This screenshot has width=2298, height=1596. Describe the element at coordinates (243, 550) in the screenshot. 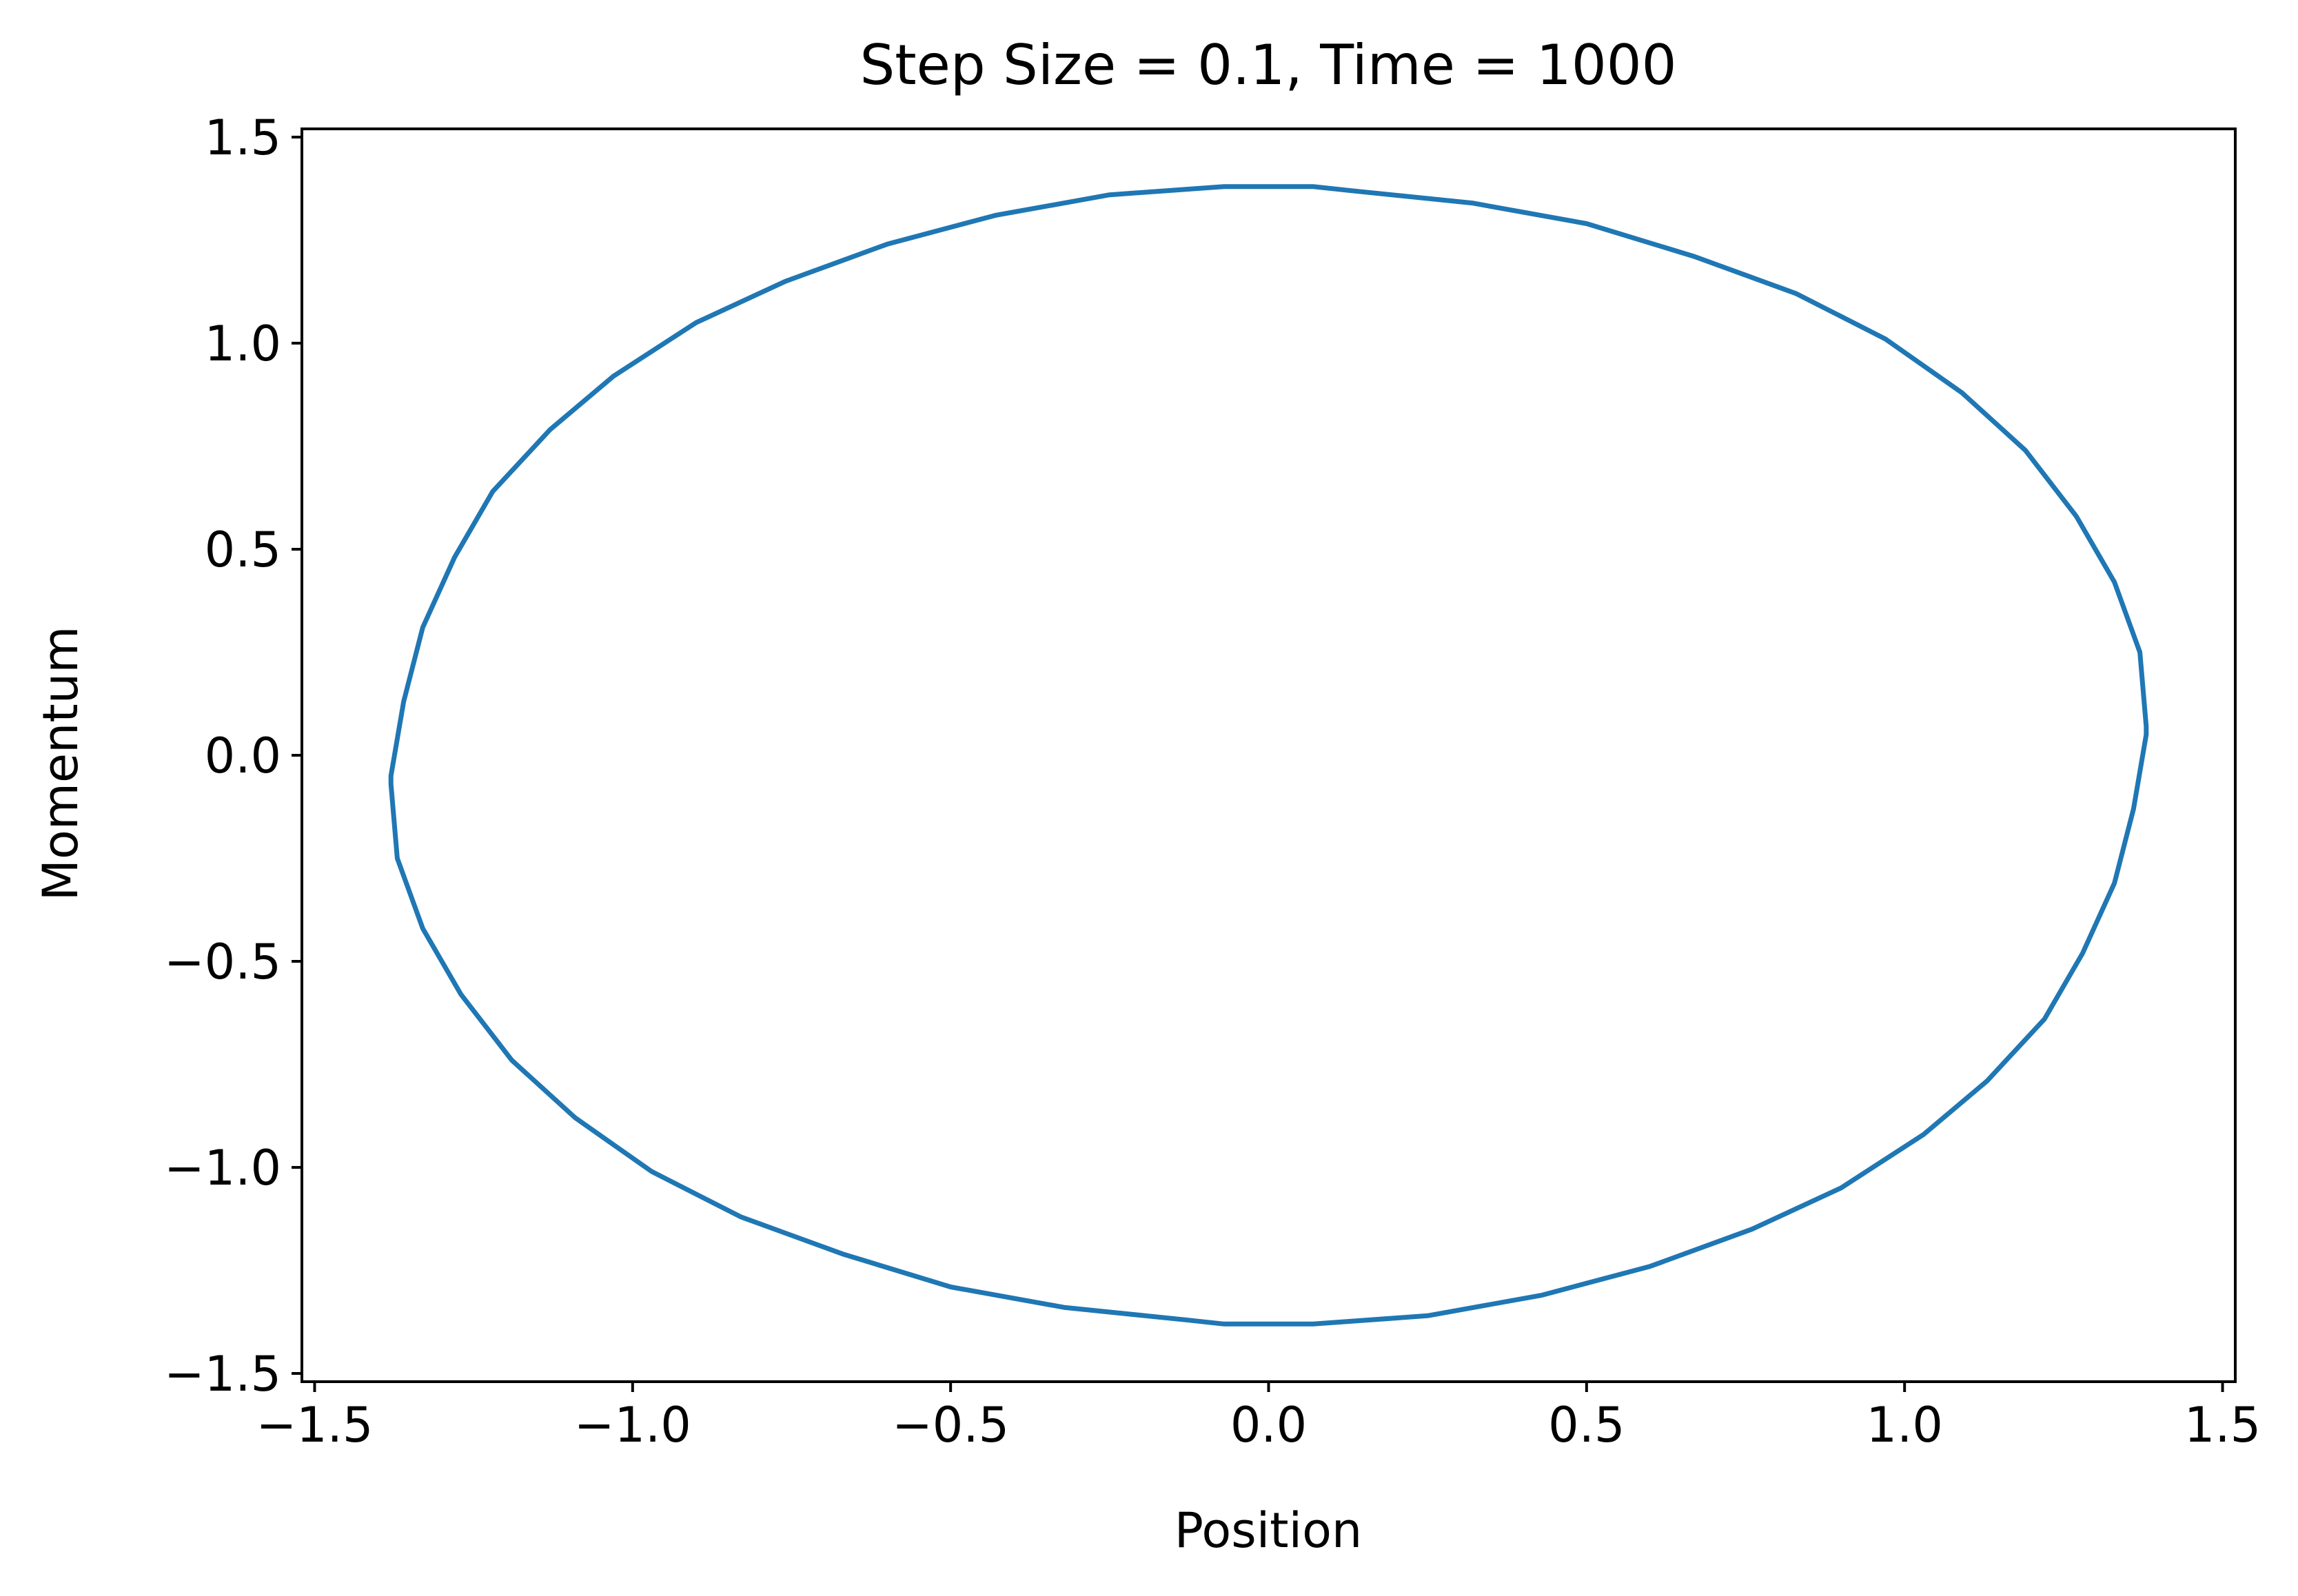

I see `y-tick-label: 0.5` at that location.